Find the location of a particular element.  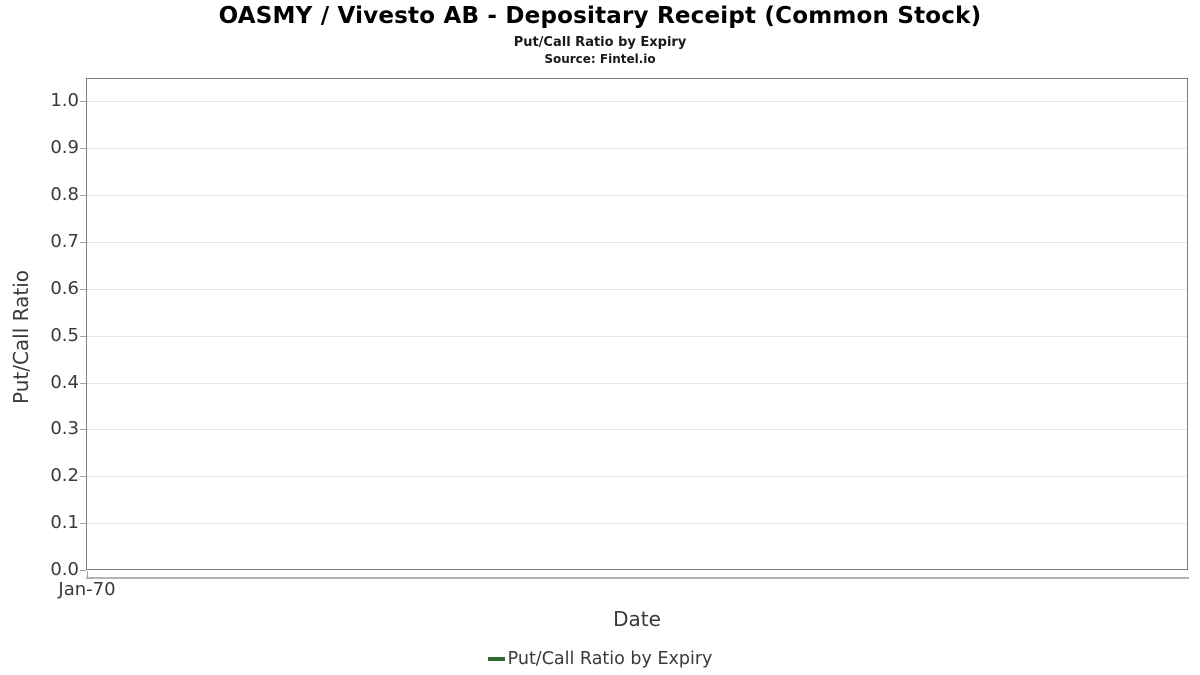

y-tick-label: 0.3 is located at coordinates (64, 429).